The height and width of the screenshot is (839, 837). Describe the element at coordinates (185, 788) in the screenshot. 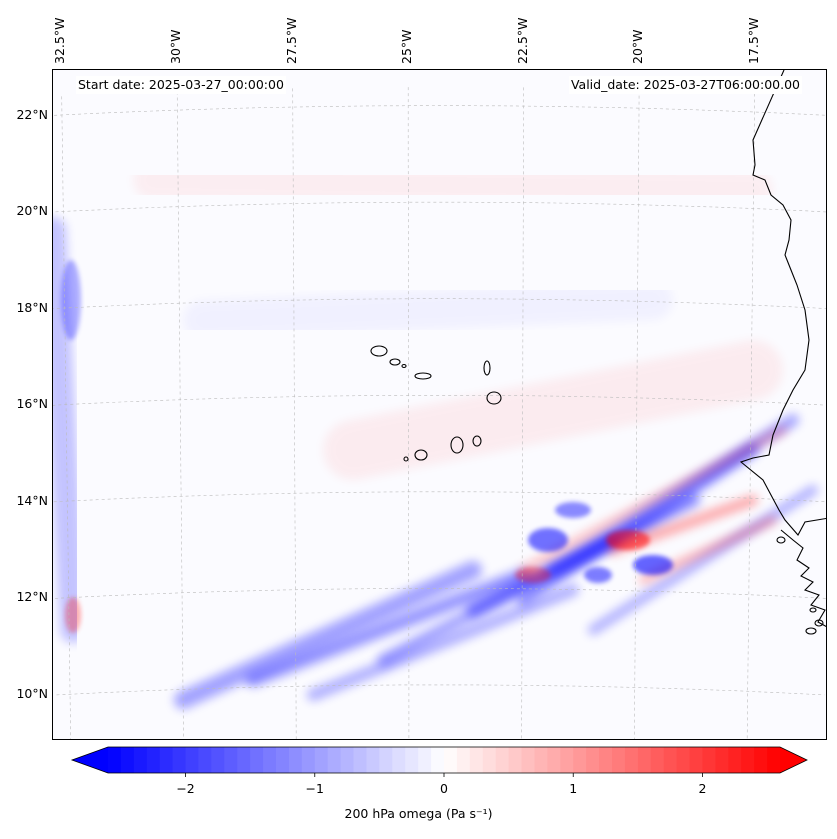

I see `colorbar-tick-label: −2` at that location.